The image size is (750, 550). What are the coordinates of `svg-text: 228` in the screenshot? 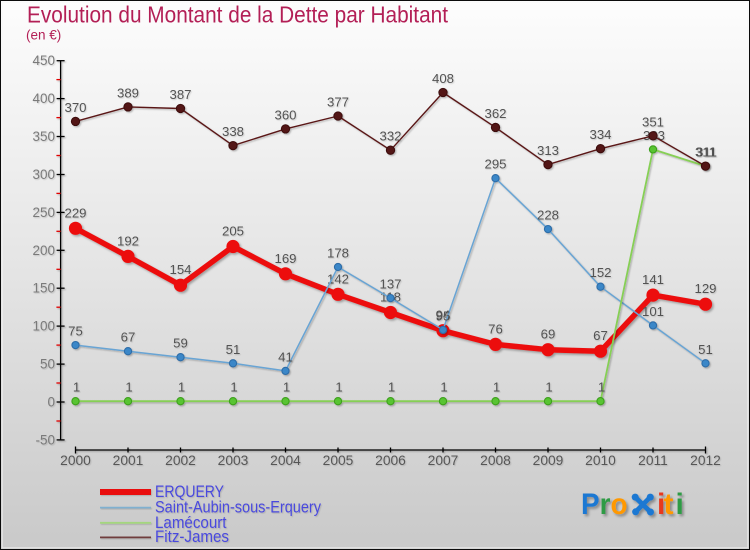 It's located at (548, 215).